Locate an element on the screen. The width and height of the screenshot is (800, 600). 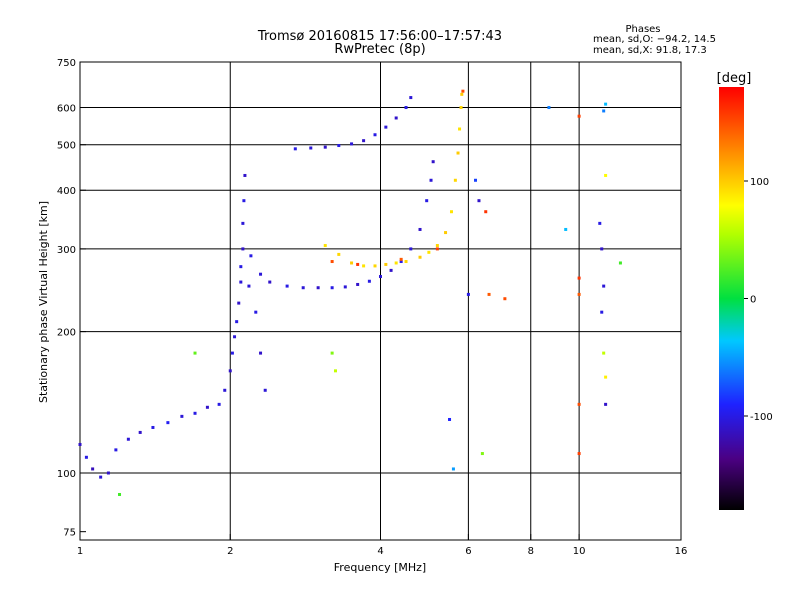
x-tick-label: 10 is located at coordinates (579, 551).